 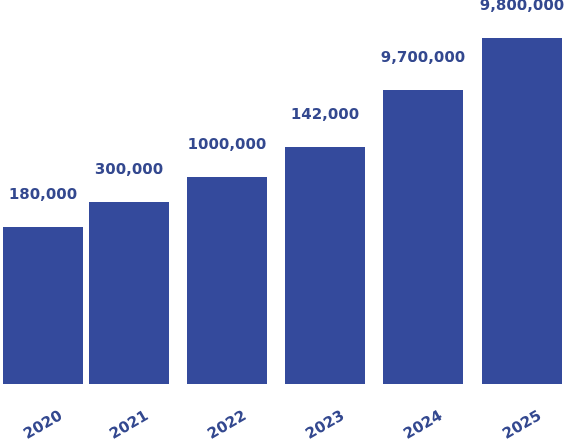 What do you see at coordinates (422, 424) in the screenshot?
I see `x-tick-label-2024: 2024` at bounding box center [422, 424].